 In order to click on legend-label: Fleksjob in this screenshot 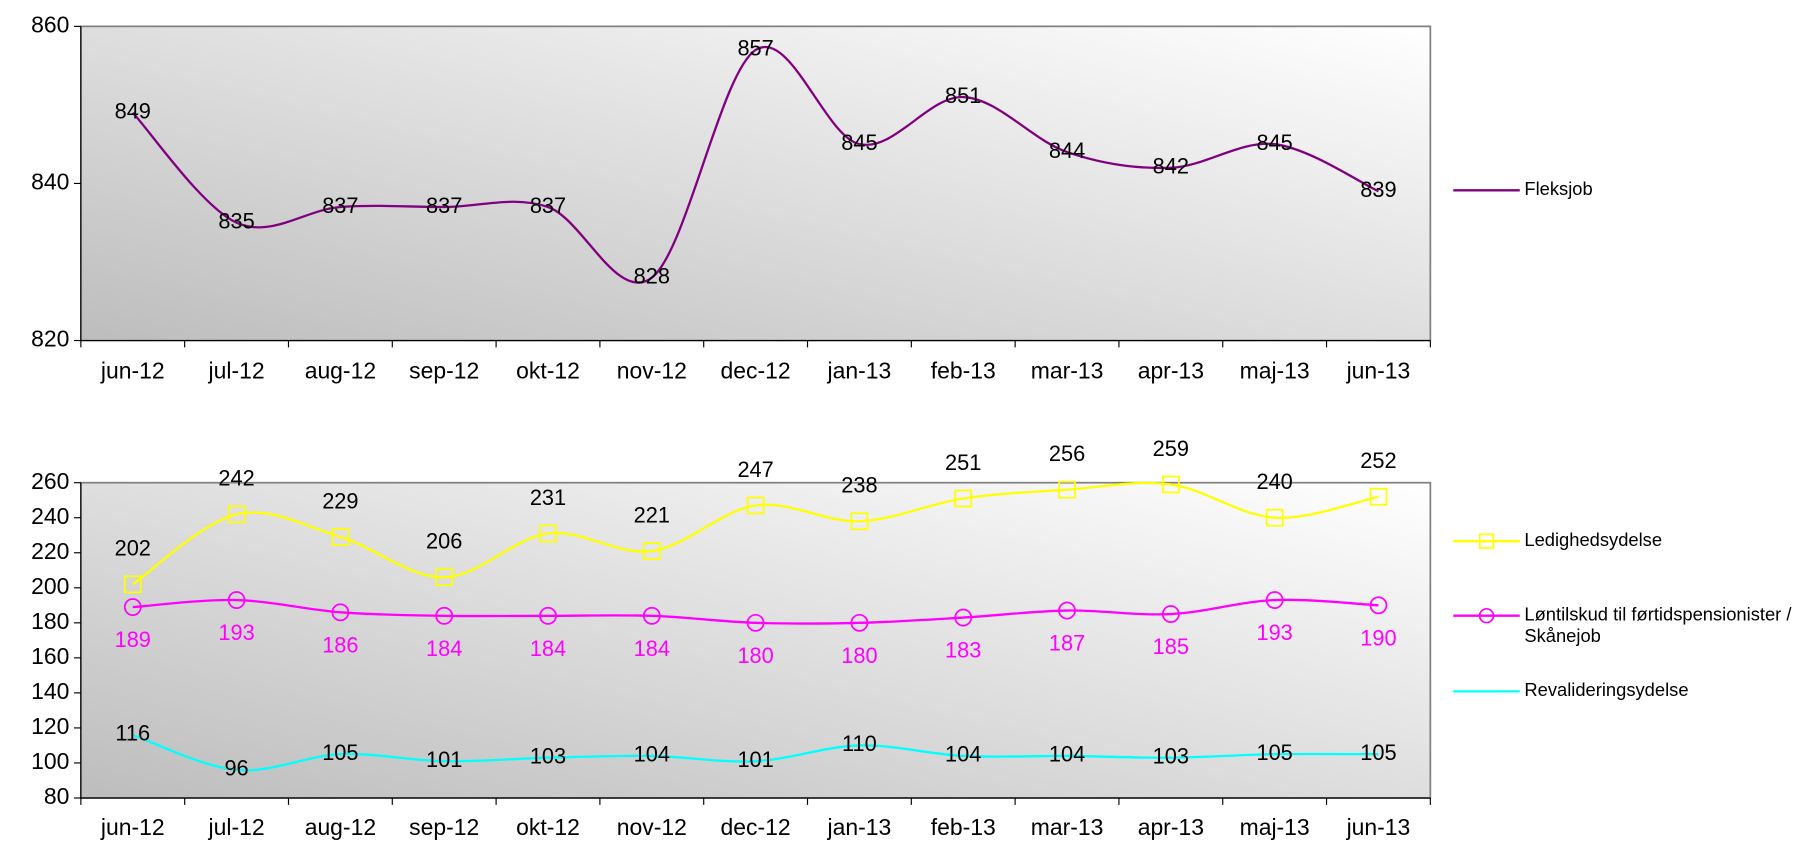, I will do `click(1558, 190)`.